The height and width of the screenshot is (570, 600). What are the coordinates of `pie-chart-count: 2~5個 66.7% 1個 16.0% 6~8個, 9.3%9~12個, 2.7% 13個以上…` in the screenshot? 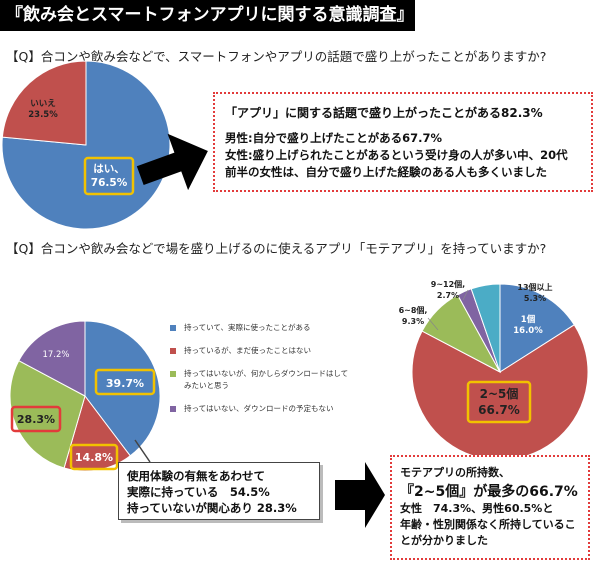 It's located at (494, 370).